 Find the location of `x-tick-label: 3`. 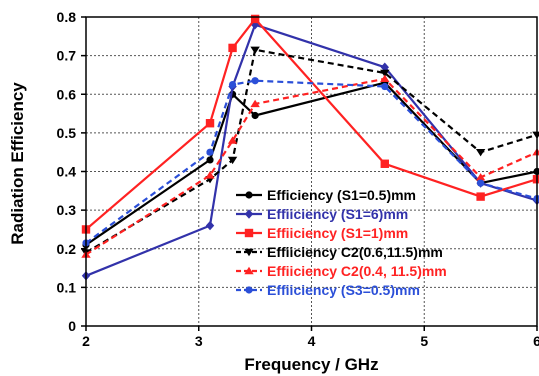

x-tick-label: 3 is located at coordinates (199, 341).